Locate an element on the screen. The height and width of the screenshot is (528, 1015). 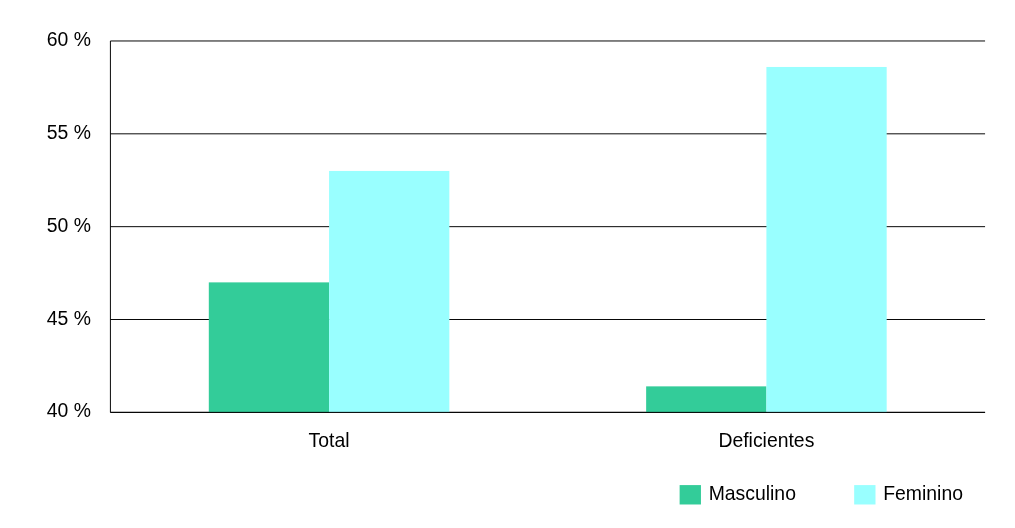
y-tick-label: 55 % is located at coordinates (69, 131).